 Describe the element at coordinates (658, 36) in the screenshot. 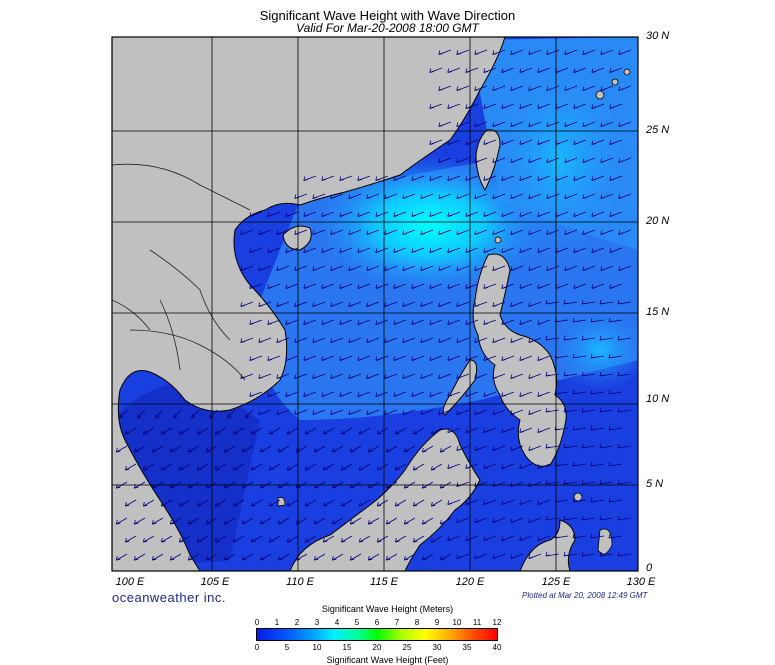

I see `lat-label-30: 30 N` at that location.